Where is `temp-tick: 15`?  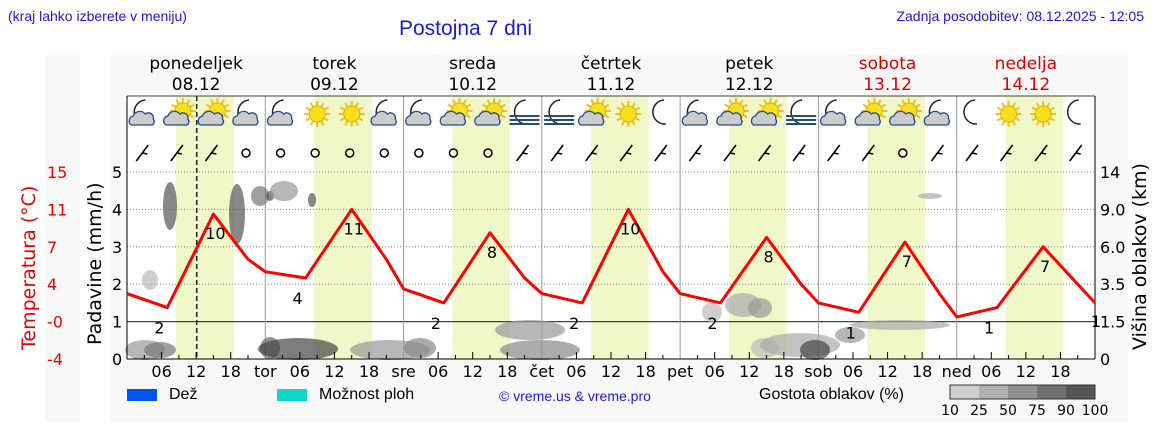
temp-tick: 15 is located at coordinates (57, 172).